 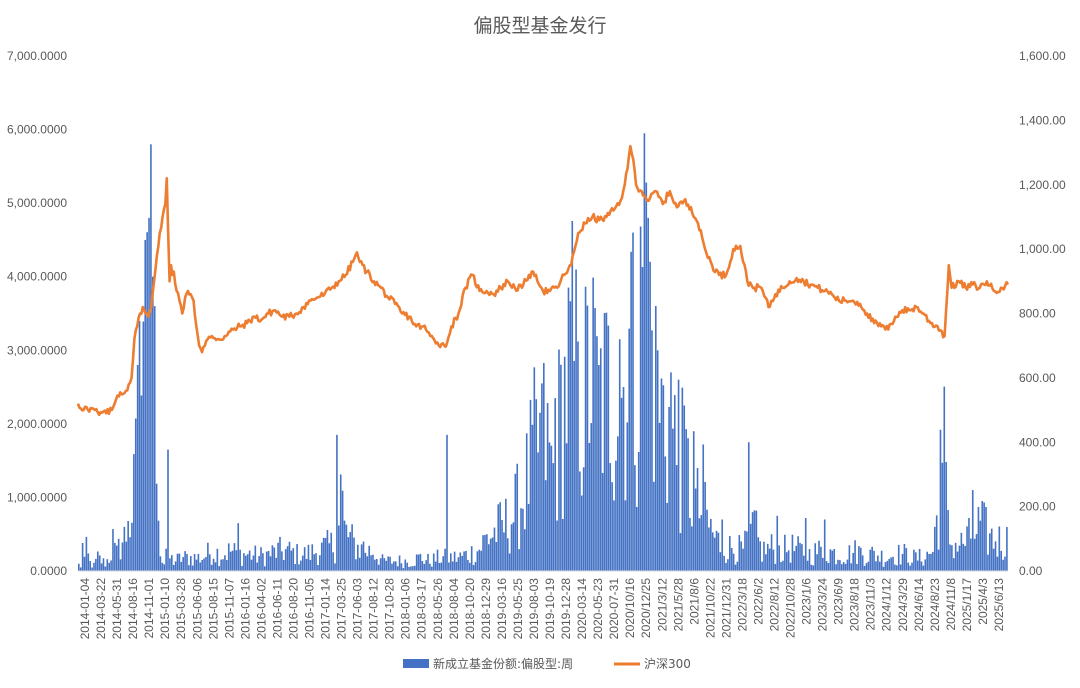 I want to click on x-tick-label: 2015-01-10, so click(x=165, y=609).